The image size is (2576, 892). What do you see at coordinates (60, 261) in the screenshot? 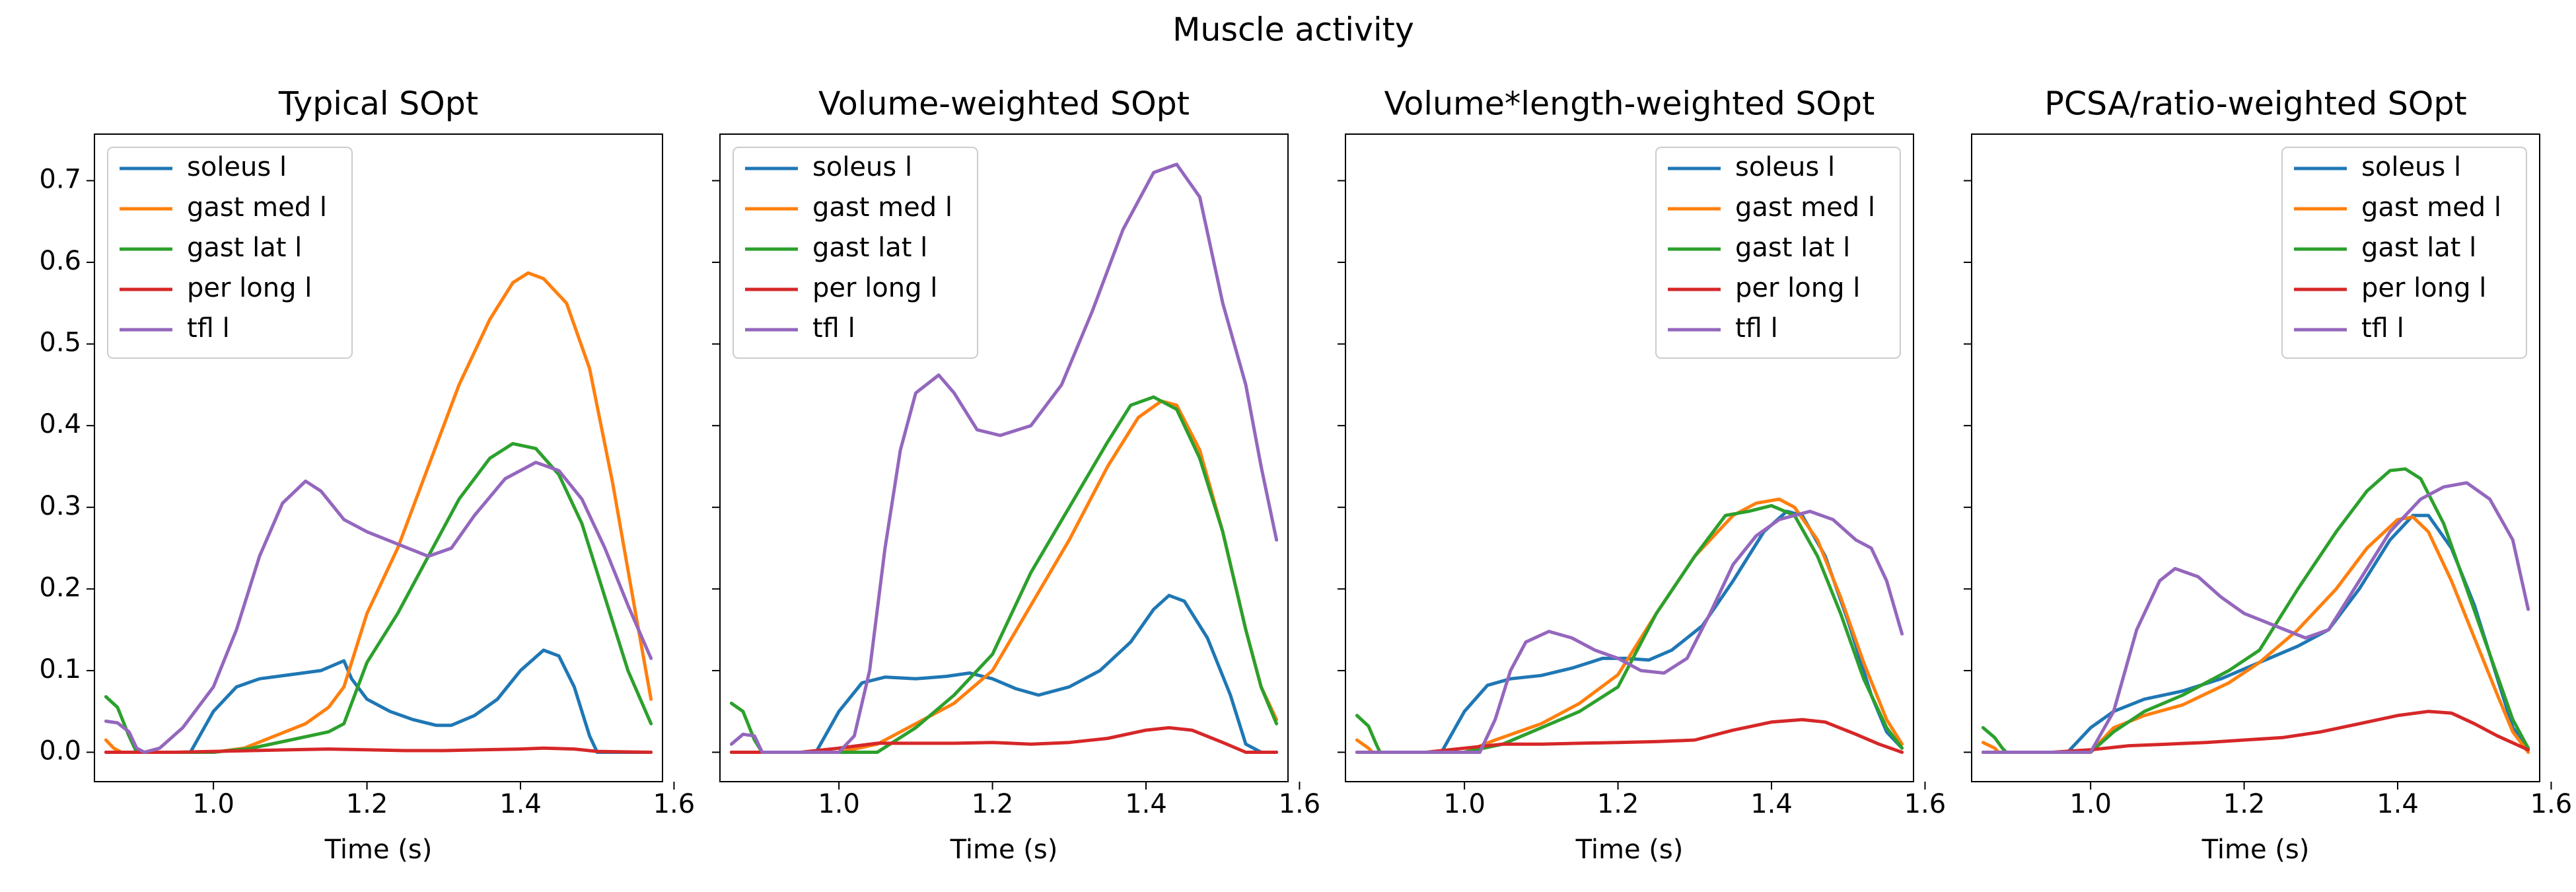
I see `y-tick-label: 0.6` at bounding box center [60, 261].